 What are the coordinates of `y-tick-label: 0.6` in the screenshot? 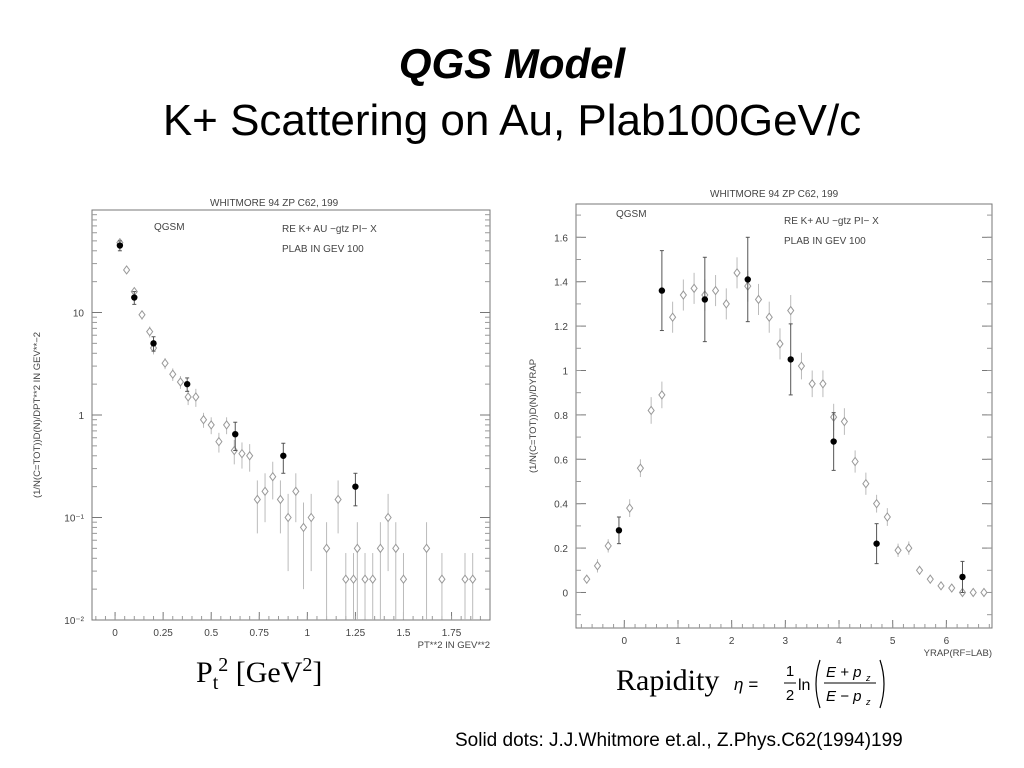 It's located at (561, 460).